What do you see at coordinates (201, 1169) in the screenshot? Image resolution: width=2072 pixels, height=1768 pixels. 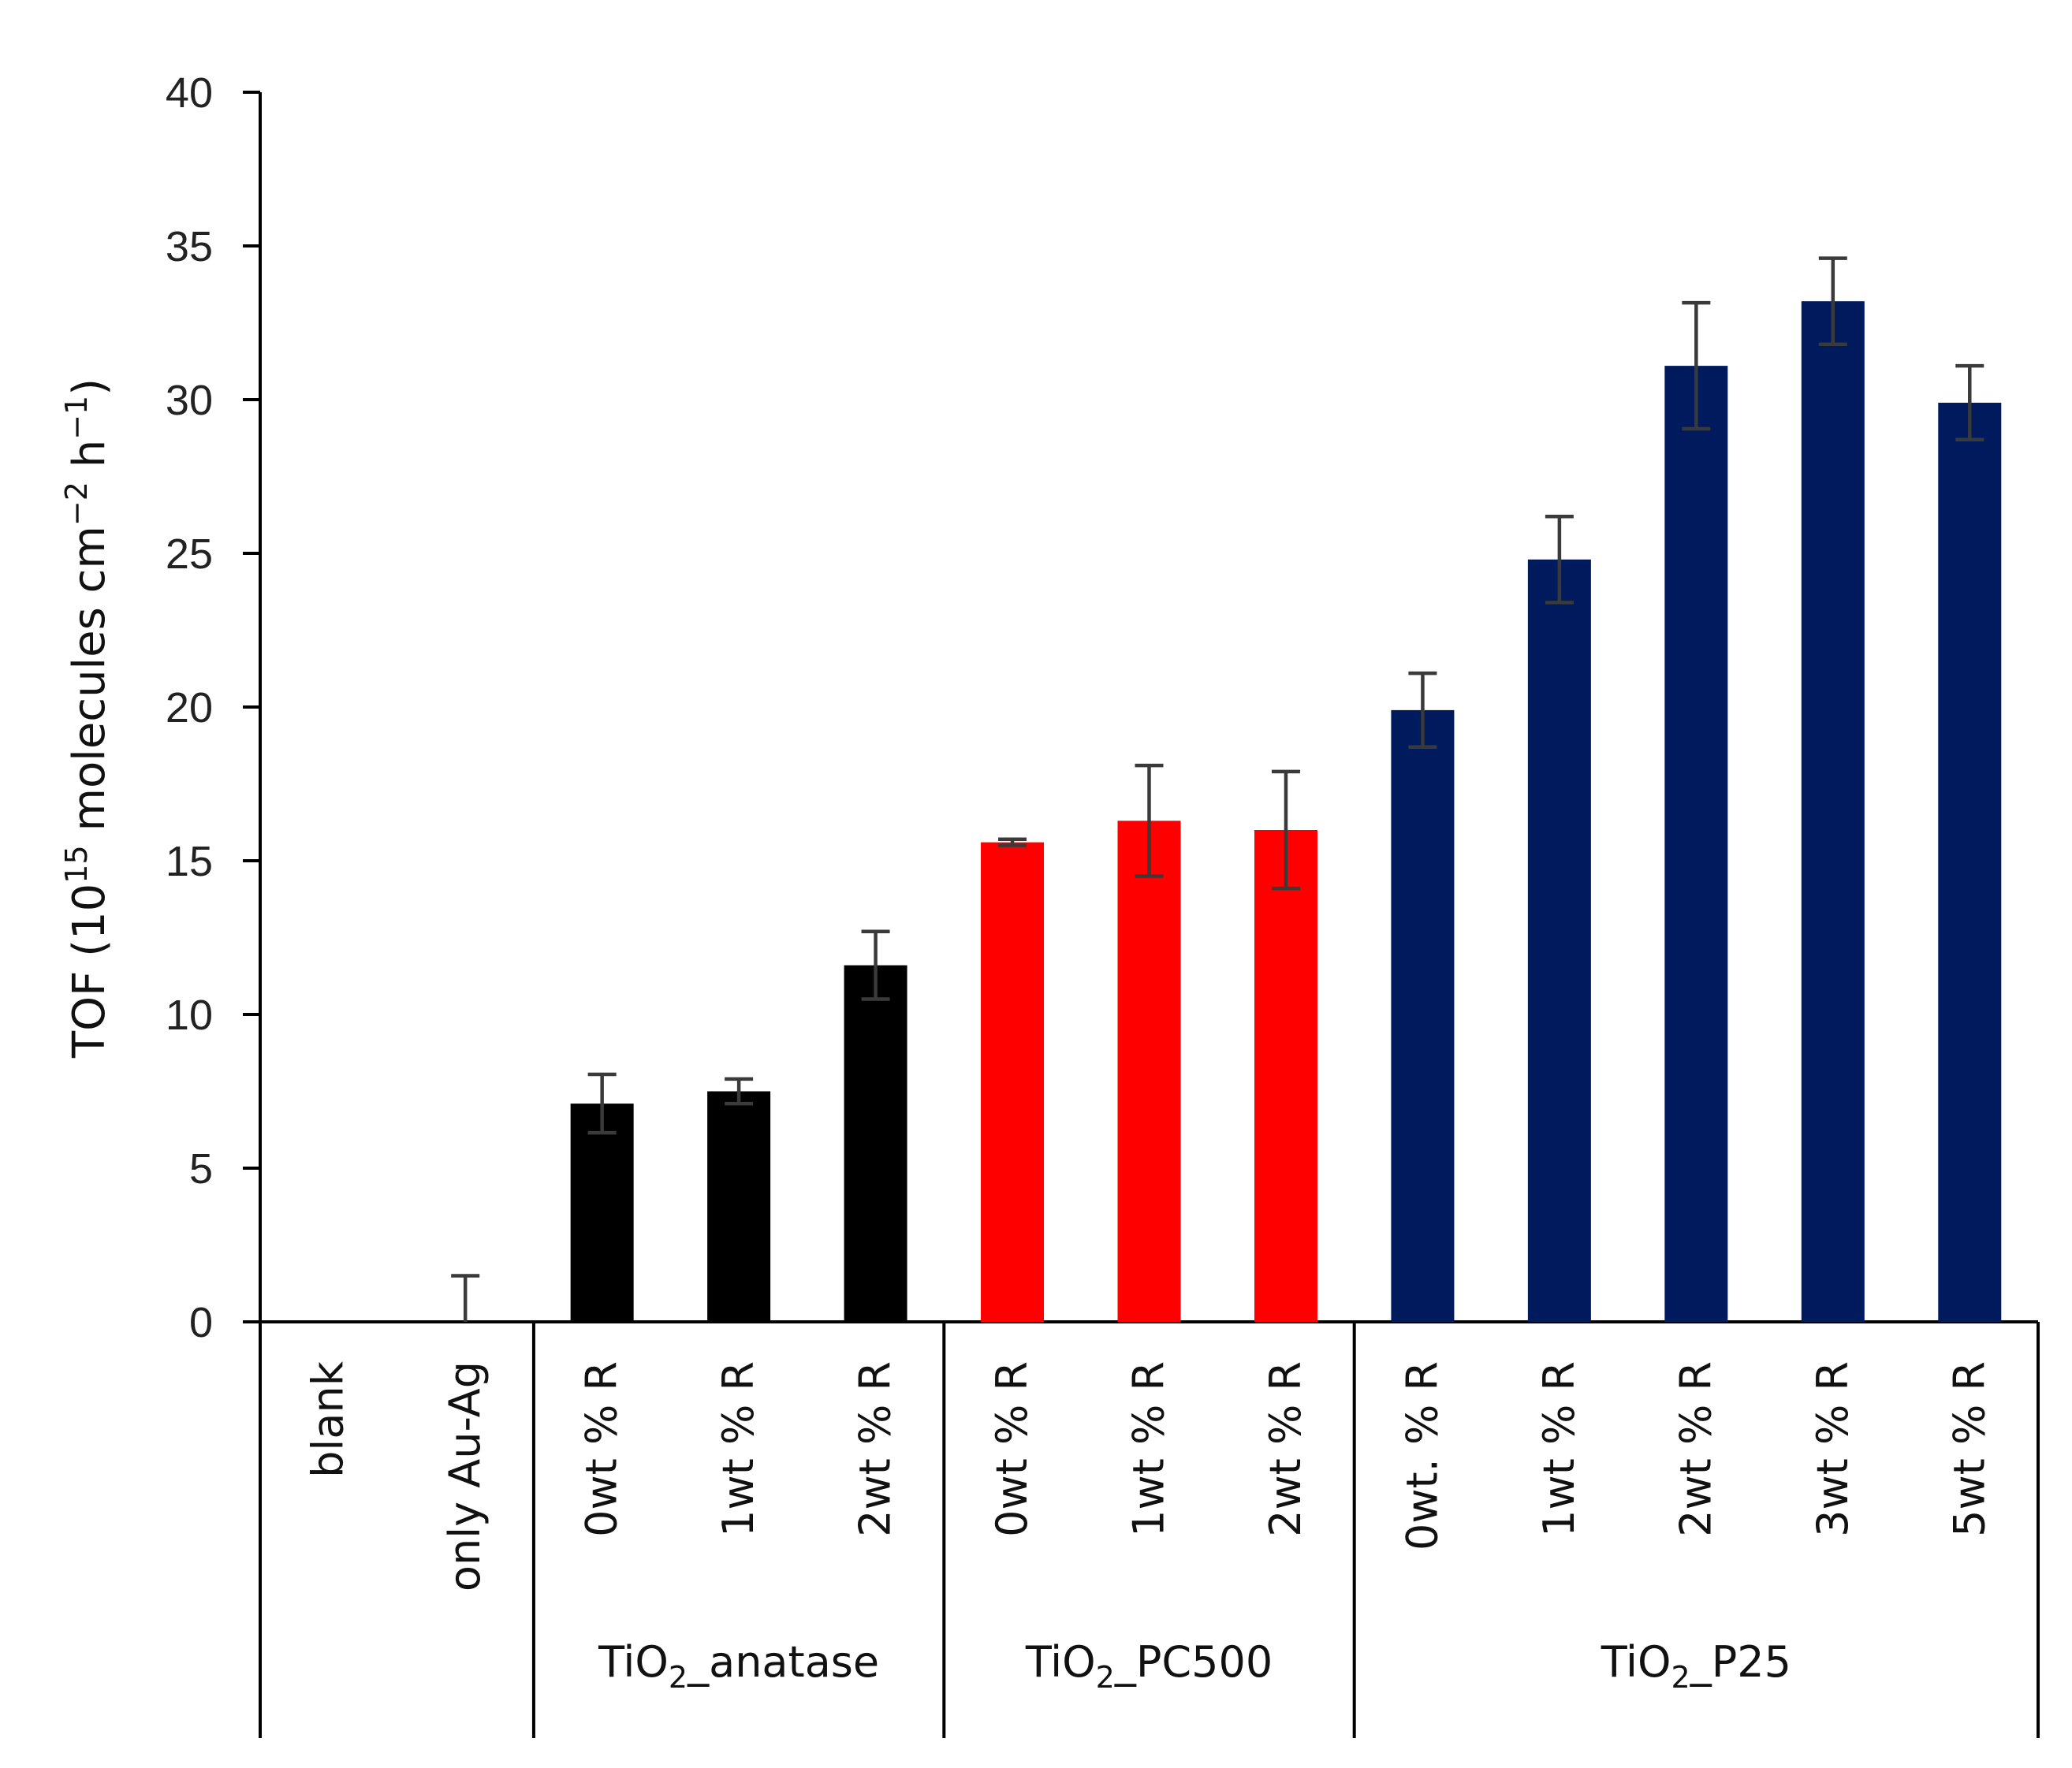 I see `y-tick-label: 5` at bounding box center [201, 1169].